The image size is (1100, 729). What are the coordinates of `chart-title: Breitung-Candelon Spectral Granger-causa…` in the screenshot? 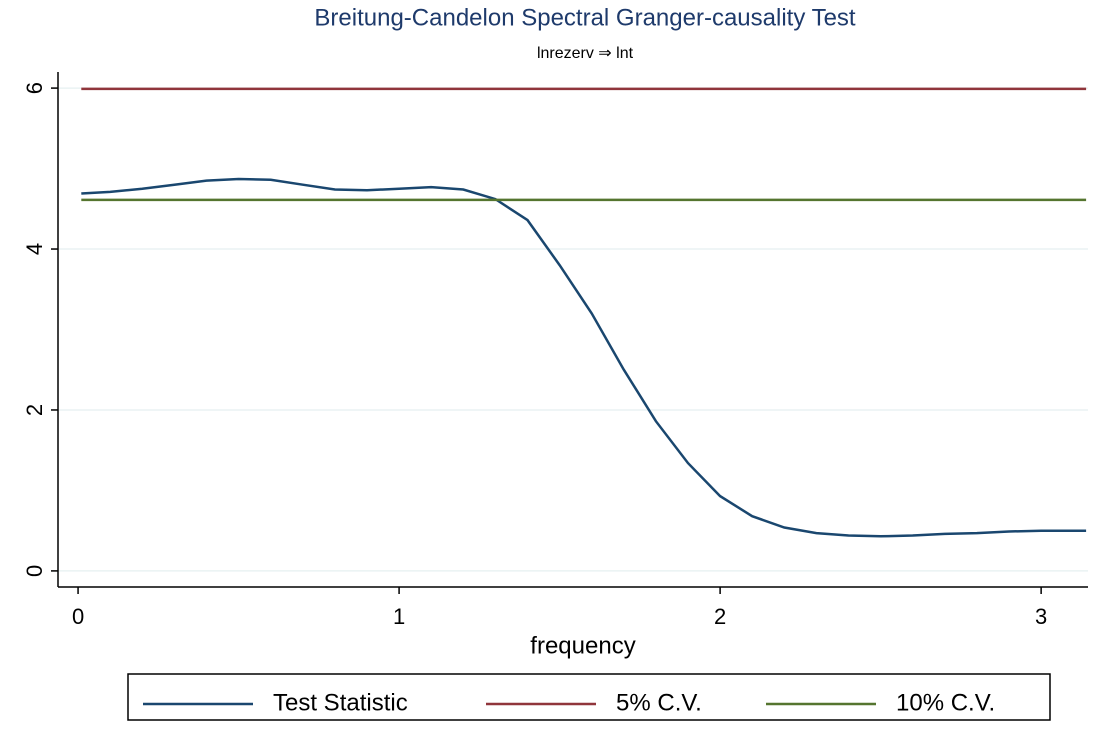 It's located at (585, 17).